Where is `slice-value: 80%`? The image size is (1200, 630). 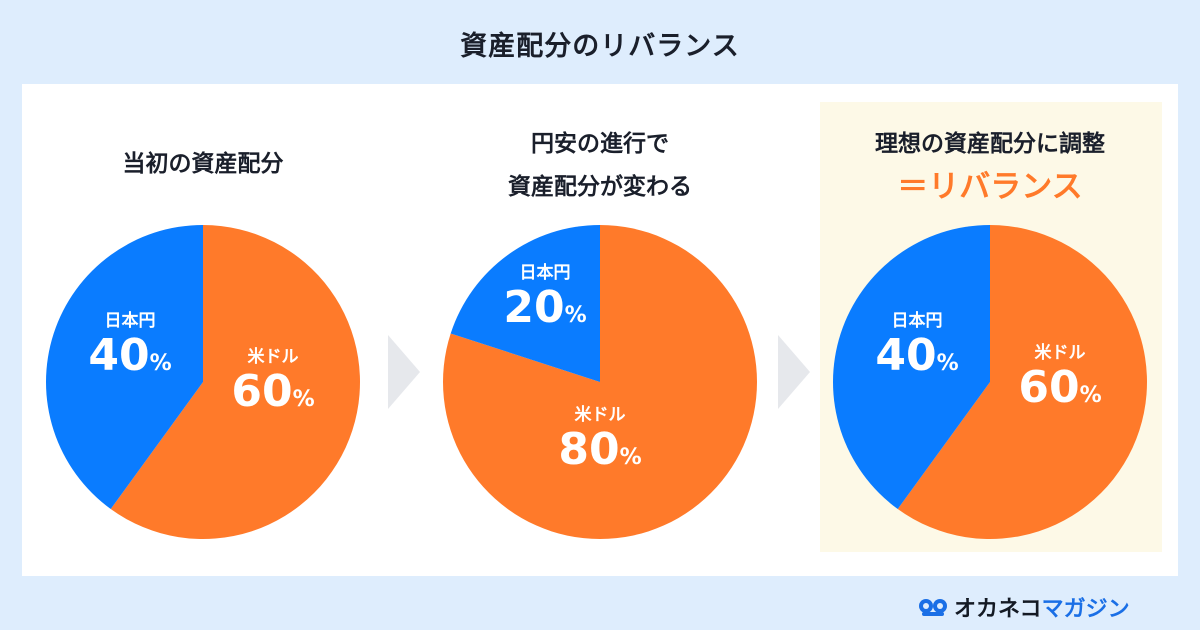
slice-value: 80% is located at coordinates (600, 454).